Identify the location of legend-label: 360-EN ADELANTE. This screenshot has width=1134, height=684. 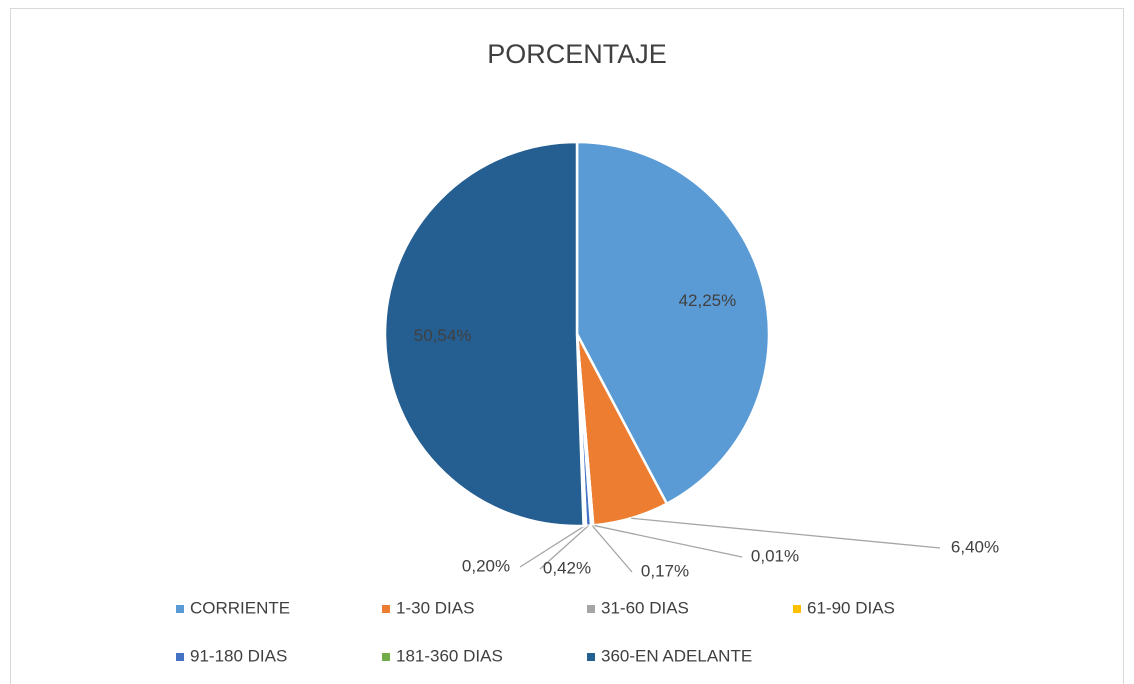
(676, 655).